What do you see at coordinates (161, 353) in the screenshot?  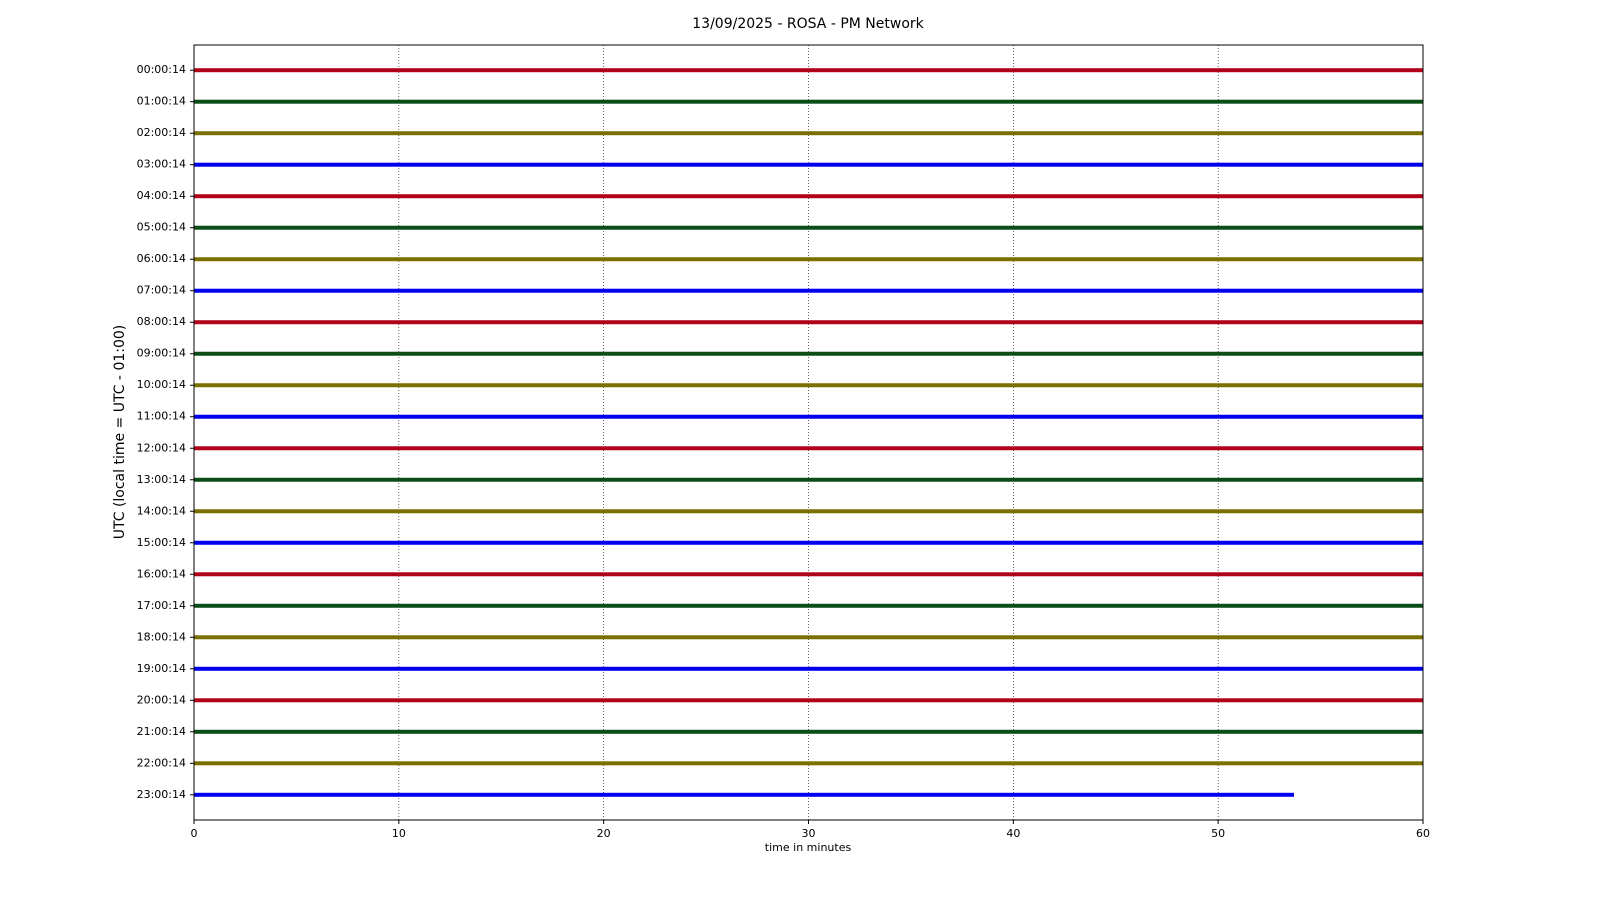 I see `y-tick-label: 09:00:14` at bounding box center [161, 353].